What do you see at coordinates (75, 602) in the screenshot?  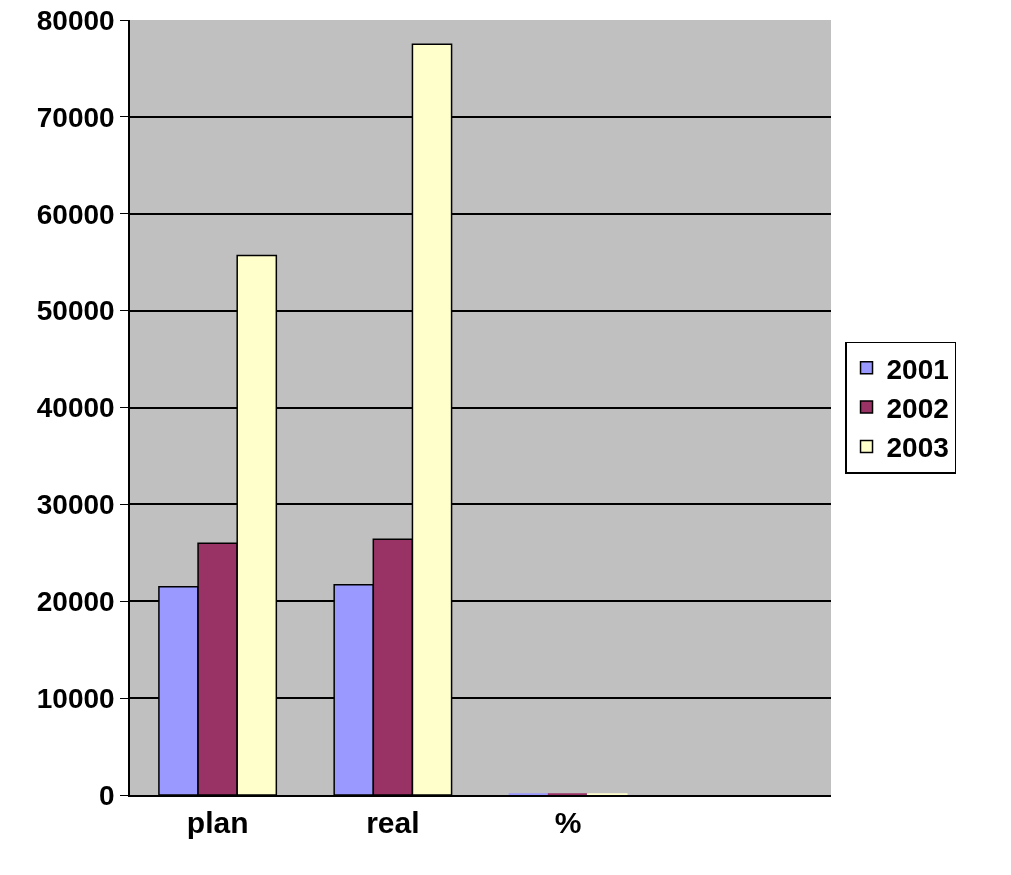 I see `y-tick-label: 20000` at bounding box center [75, 602].